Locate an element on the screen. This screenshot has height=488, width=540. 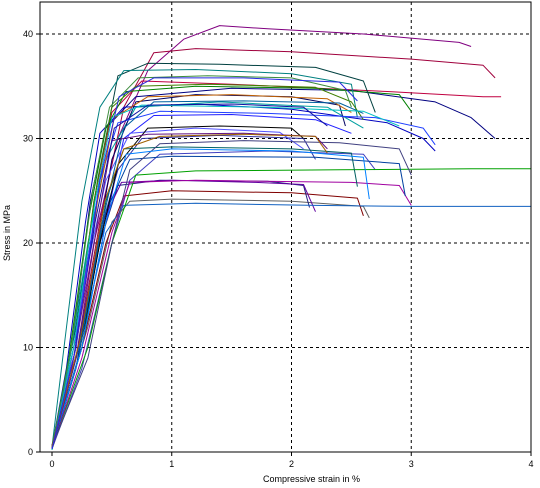
y-tick-label: 0 is located at coordinates (30, 452).